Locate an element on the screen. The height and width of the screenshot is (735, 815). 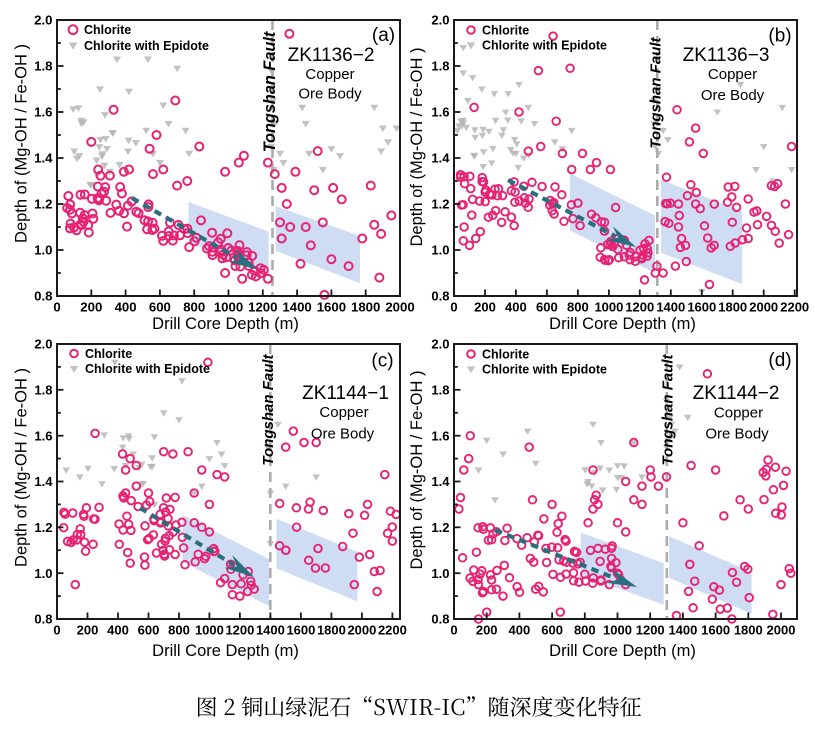
svg-text: ZK1136−3 is located at coordinates (726, 55).